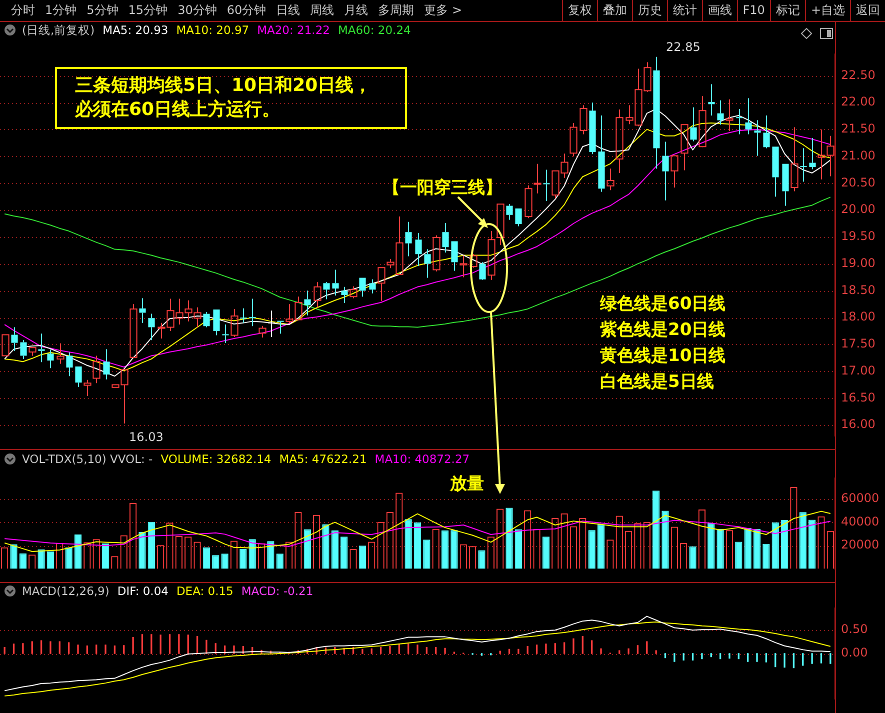 The width and height of the screenshot is (885, 713). Describe the element at coordinates (288, 10) in the screenshot. I see `text: 日线` at that location.